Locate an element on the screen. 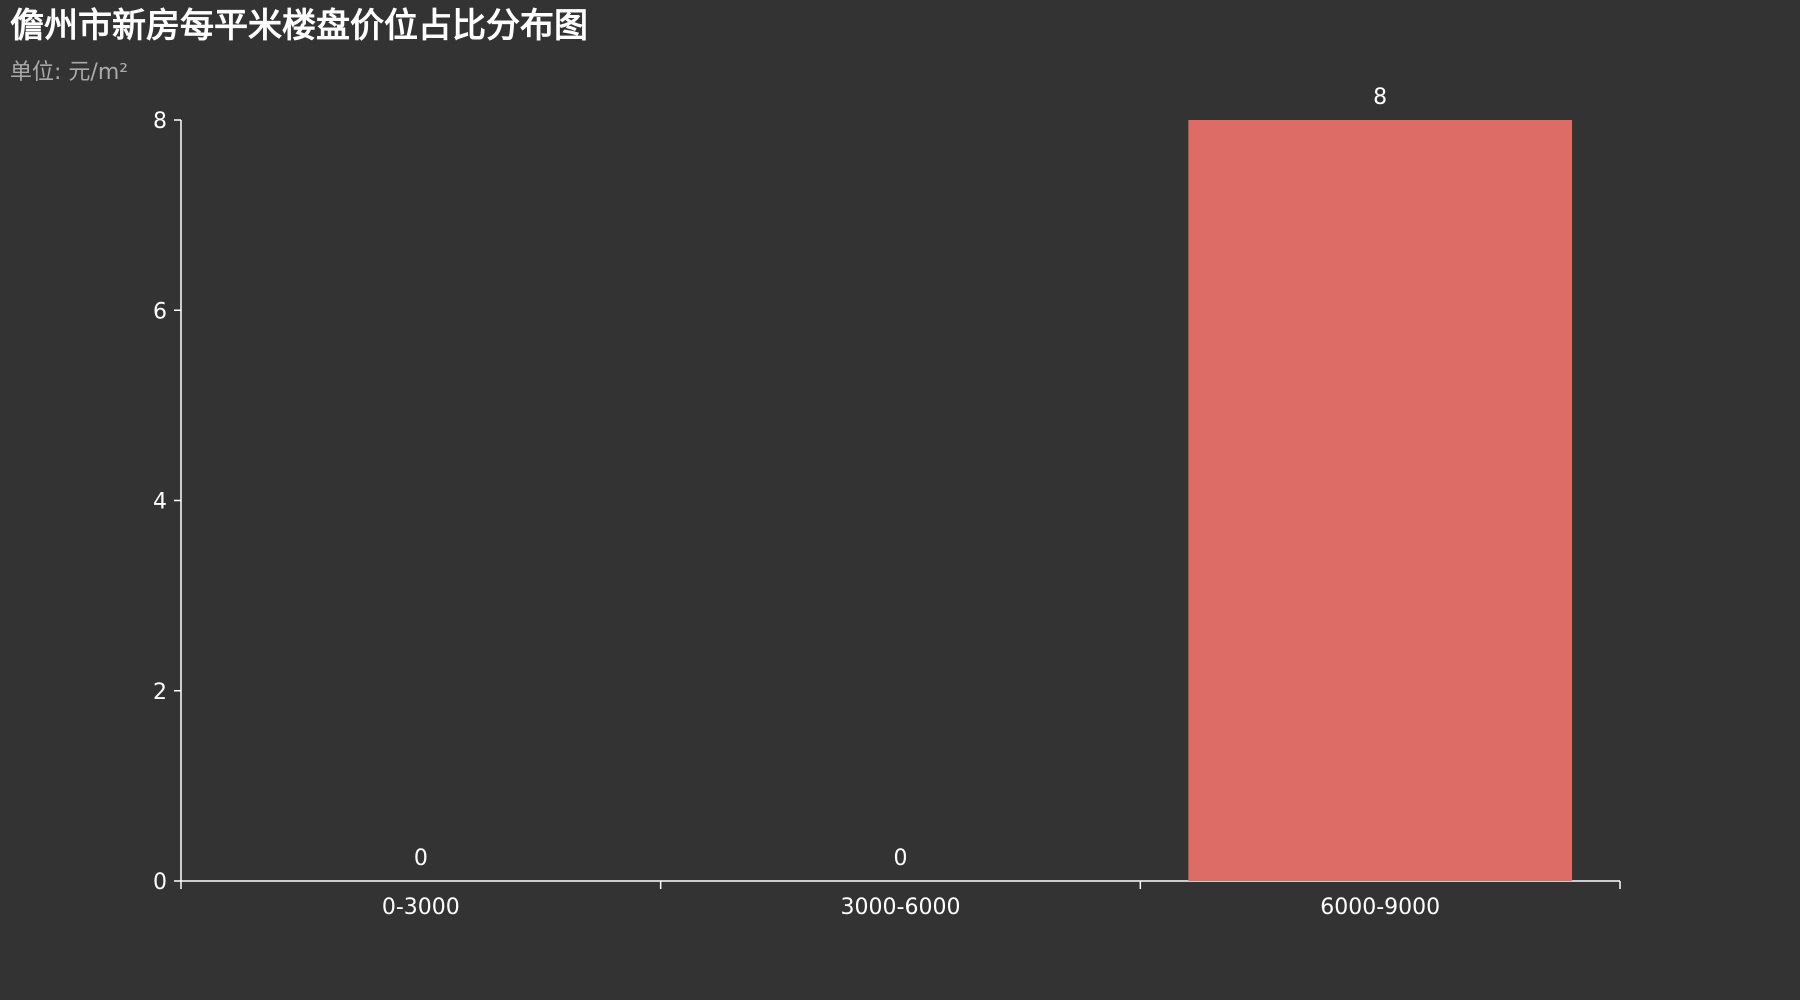 This screenshot has height=1000, width=1800. y-tick-label: 8 is located at coordinates (160, 121).